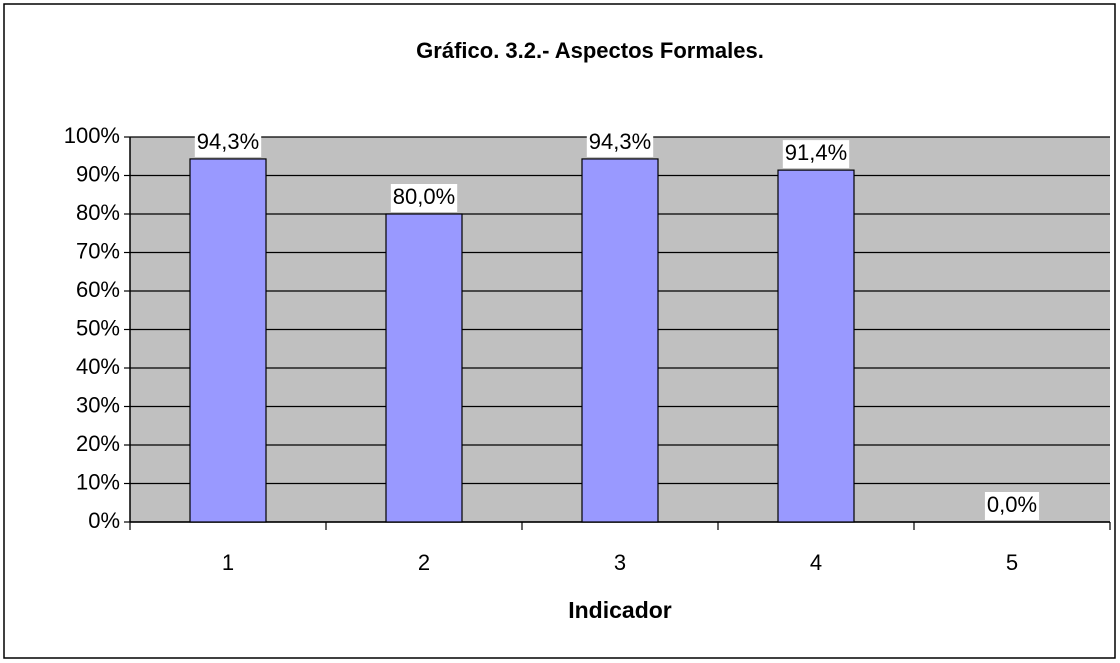 The image size is (1120, 663). Describe the element at coordinates (98, 289) in the screenshot. I see `y-tick-label: 60%` at that location.